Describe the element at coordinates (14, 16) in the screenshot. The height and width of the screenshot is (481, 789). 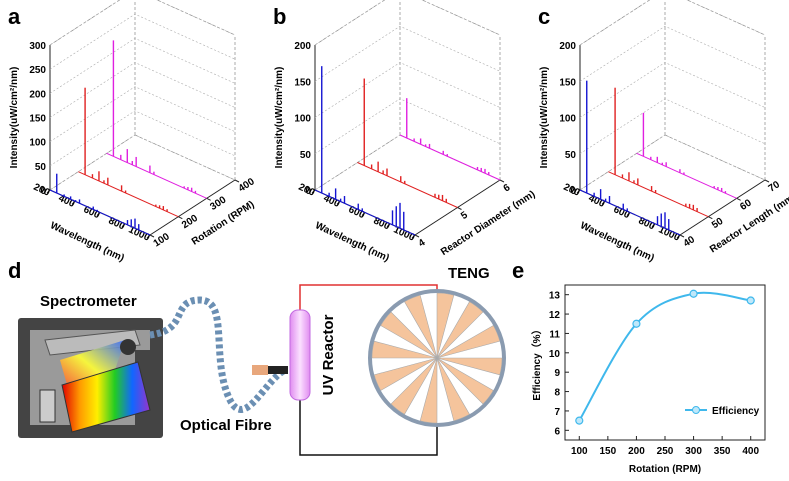
I see `panel-label: a` at that location.